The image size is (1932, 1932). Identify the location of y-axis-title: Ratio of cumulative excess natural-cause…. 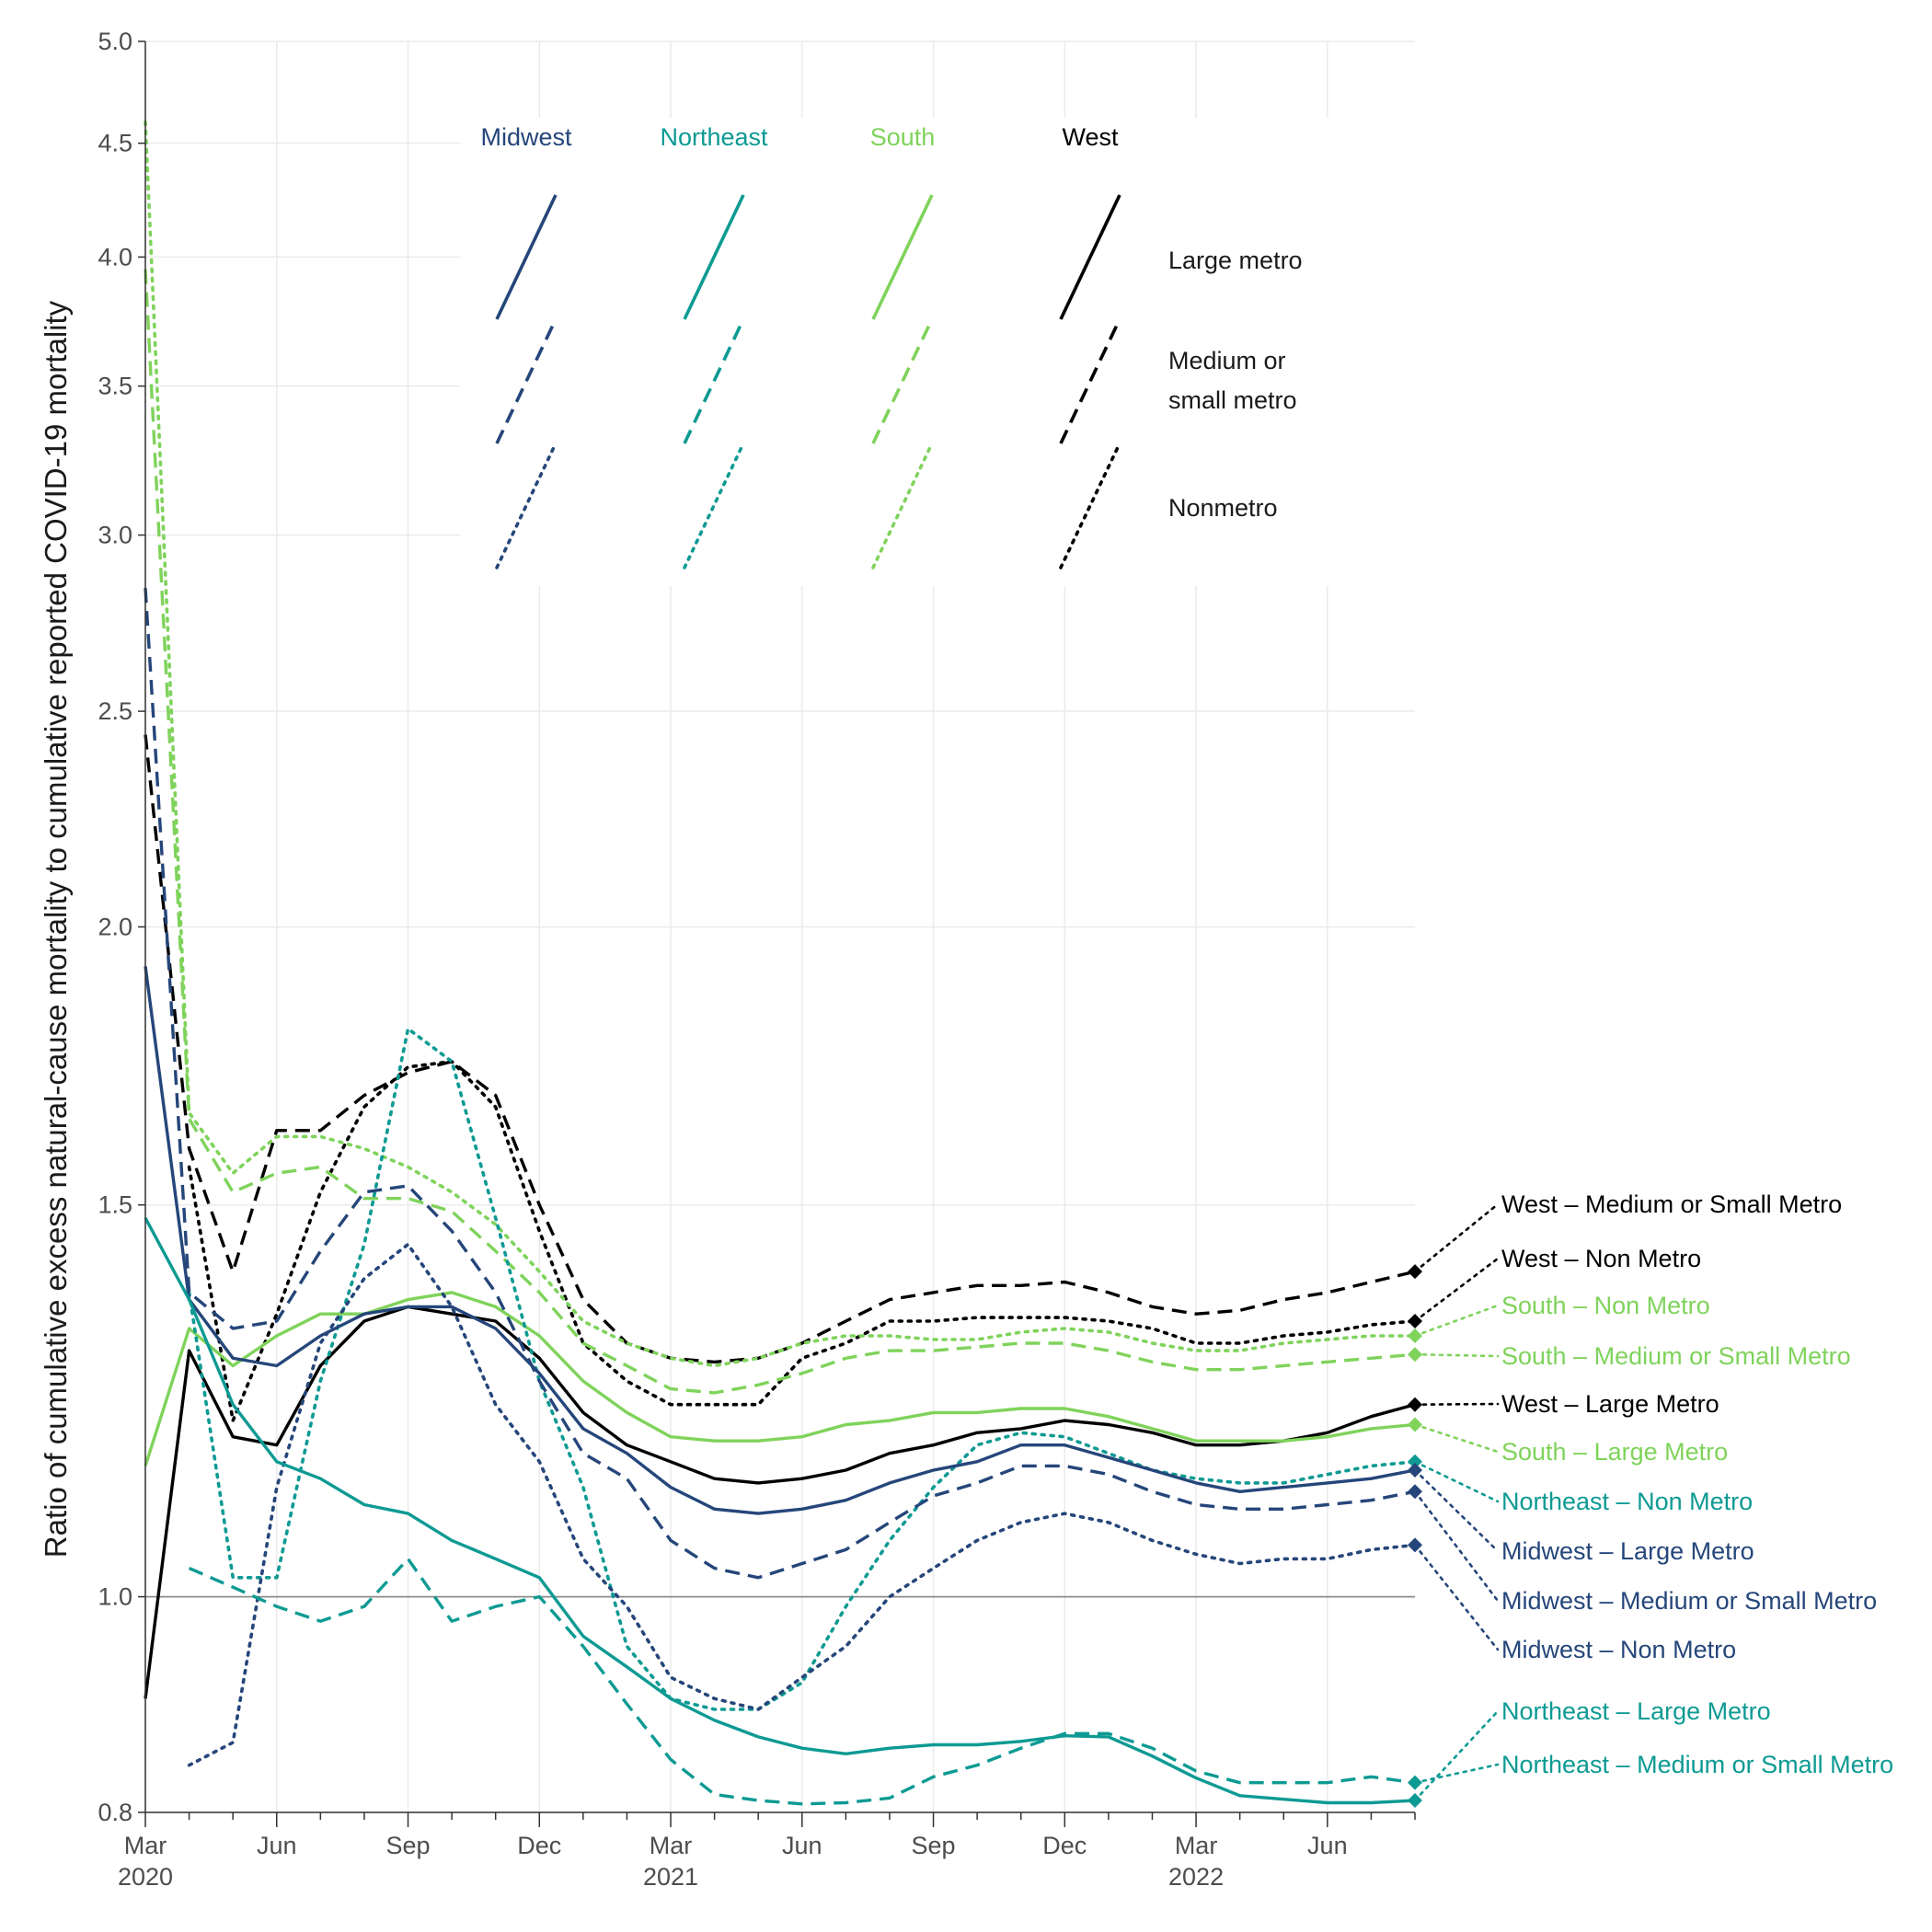
(56, 929).